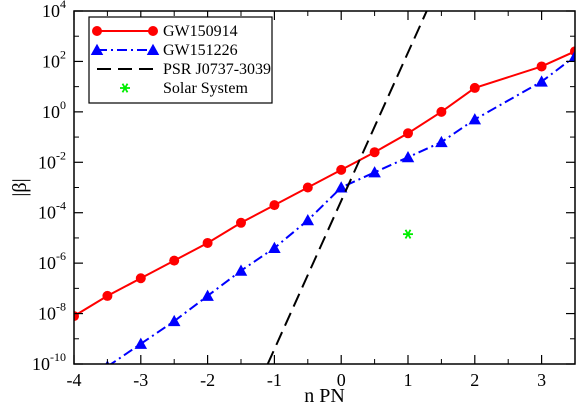 This screenshot has width=581, height=406. What do you see at coordinates (52, 160) in the screenshot?
I see `y-tick-label: 10⁻²` at bounding box center [52, 160].